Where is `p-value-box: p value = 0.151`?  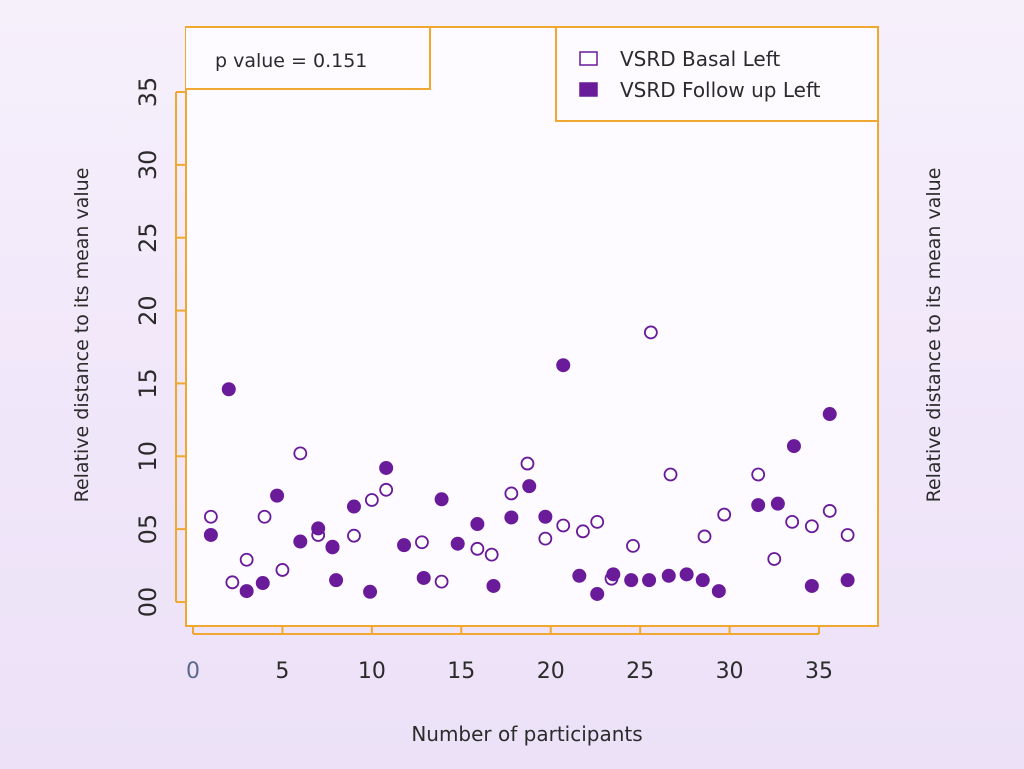
p-value-box: p value = 0.151 is located at coordinates (308, 58).